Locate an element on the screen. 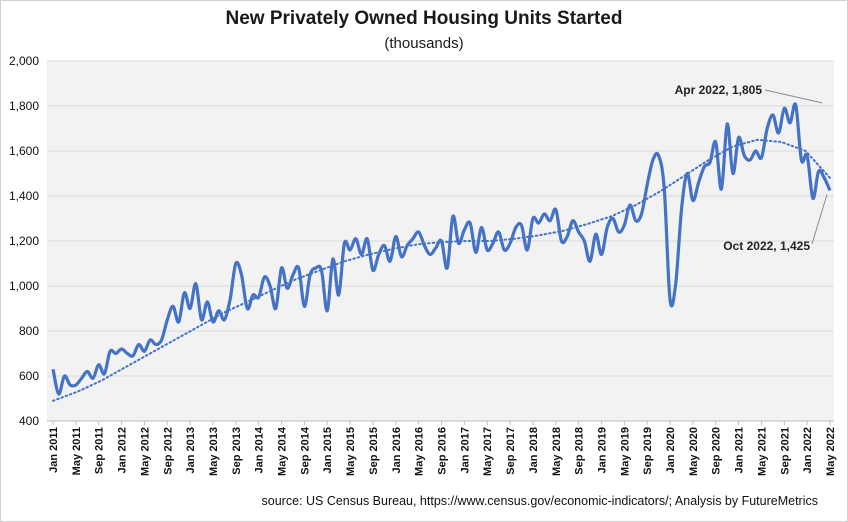 This screenshot has width=848, height=522. y-tick-label: 1,000 is located at coordinates (24, 286).